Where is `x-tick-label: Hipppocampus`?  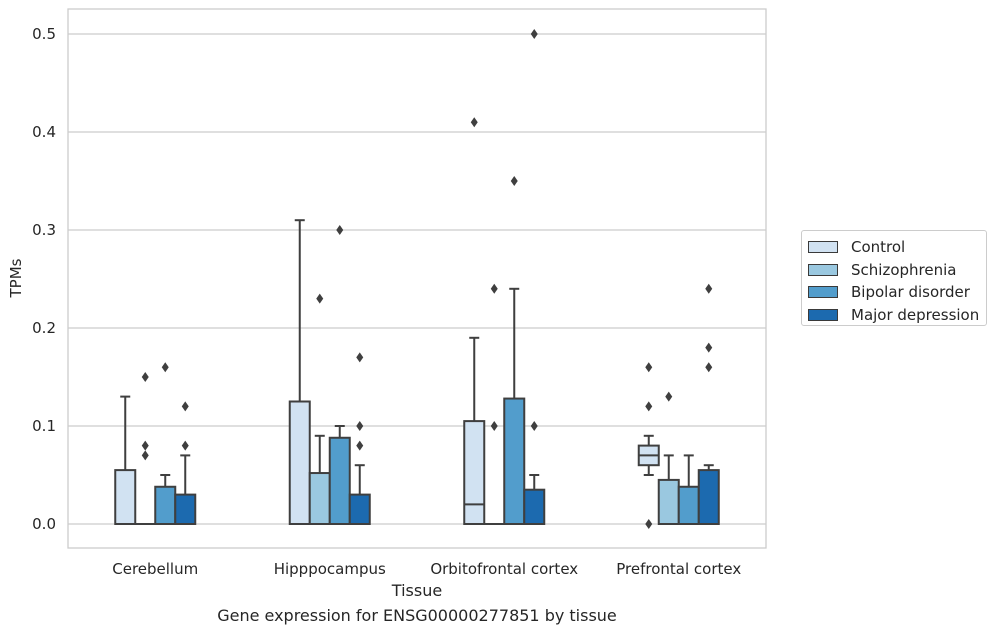
x-tick-label: Hipppocampus is located at coordinates (330, 569).